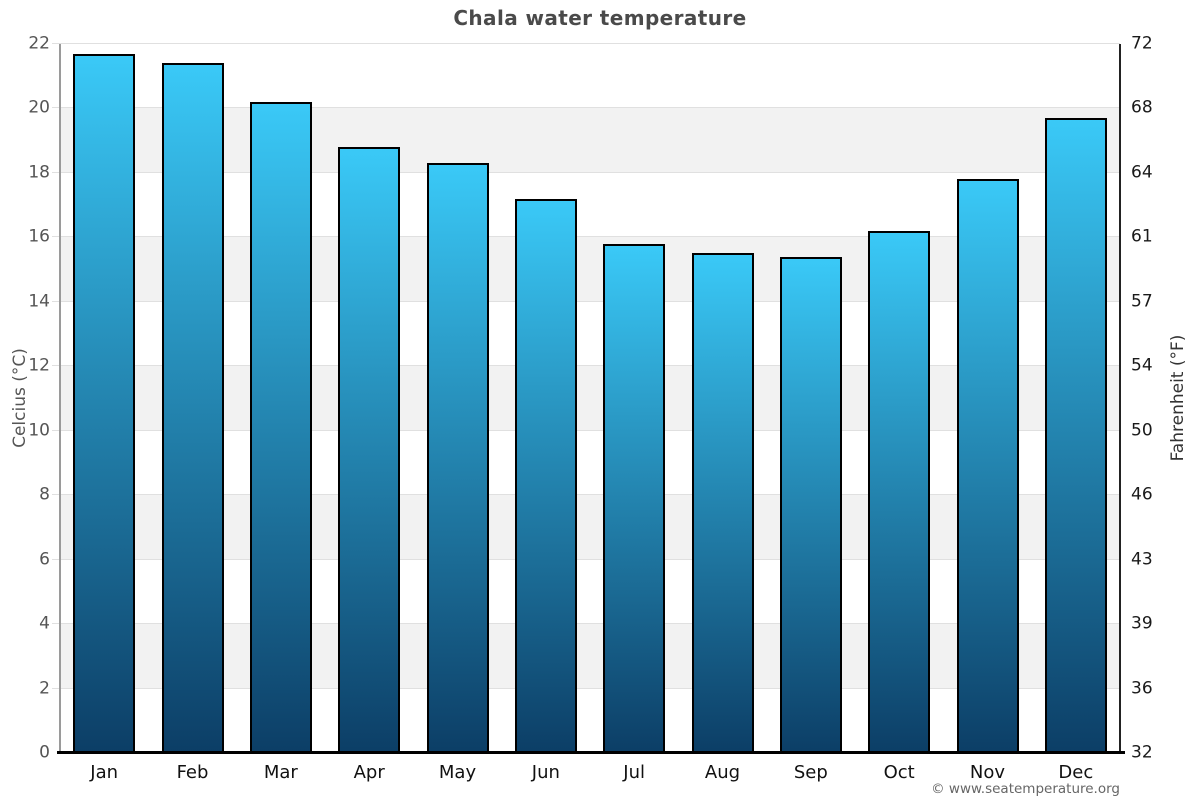 The width and height of the screenshot is (1200, 800). I want to click on y-tick-left: 14, so click(39, 301).